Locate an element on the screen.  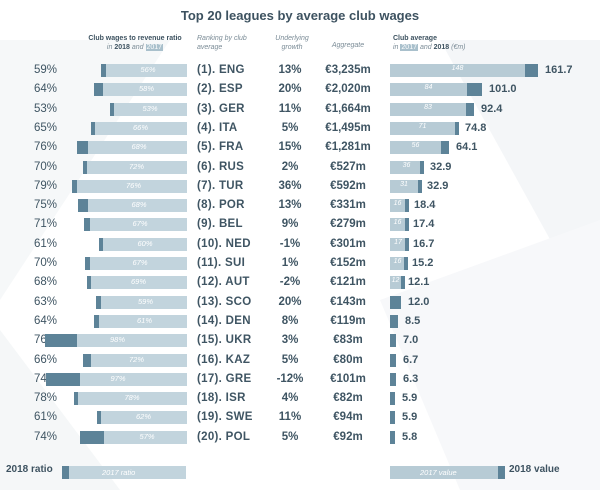
ratio-2017-label: 97% is located at coordinates (118, 378).